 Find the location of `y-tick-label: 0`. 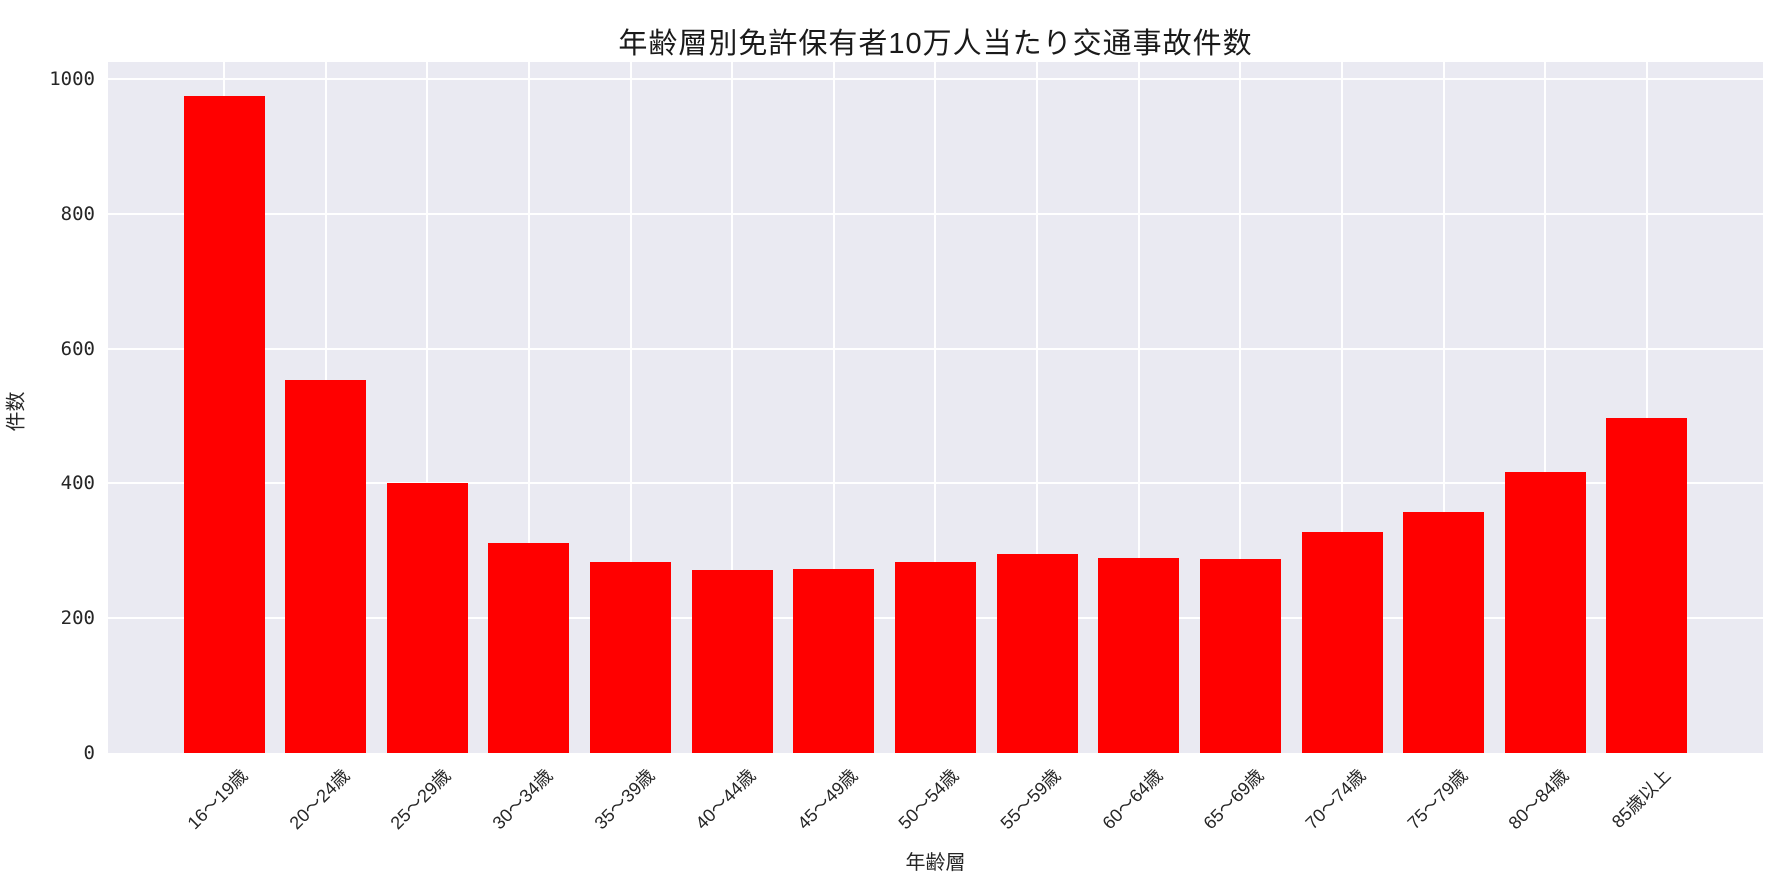

y-tick-label: 0 is located at coordinates (89, 753).